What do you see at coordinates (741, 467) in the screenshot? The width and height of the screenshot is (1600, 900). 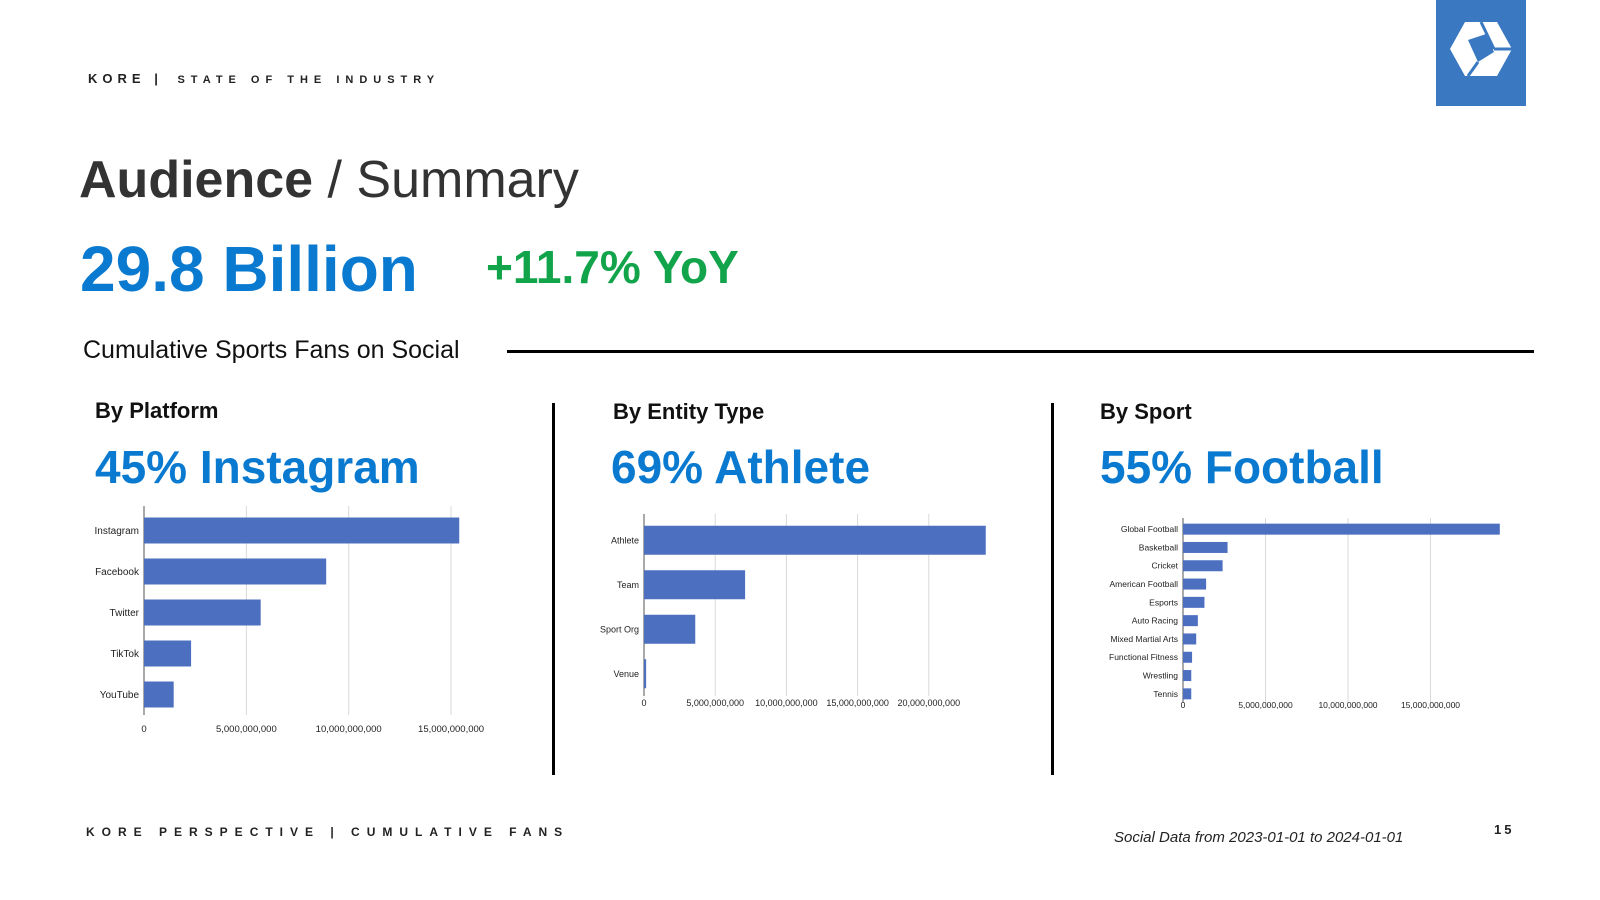 I see `entity-highlight: 69% Athlete` at bounding box center [741, 467].